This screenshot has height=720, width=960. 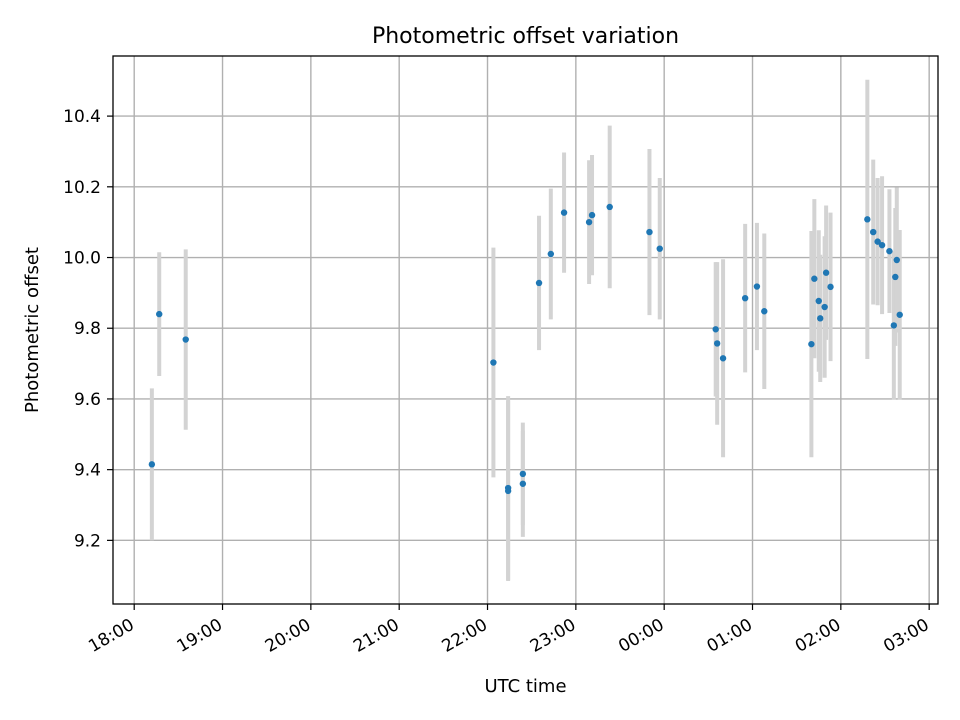 I want to click on y-tick-label: 10.2, so click(x=82, y=188).